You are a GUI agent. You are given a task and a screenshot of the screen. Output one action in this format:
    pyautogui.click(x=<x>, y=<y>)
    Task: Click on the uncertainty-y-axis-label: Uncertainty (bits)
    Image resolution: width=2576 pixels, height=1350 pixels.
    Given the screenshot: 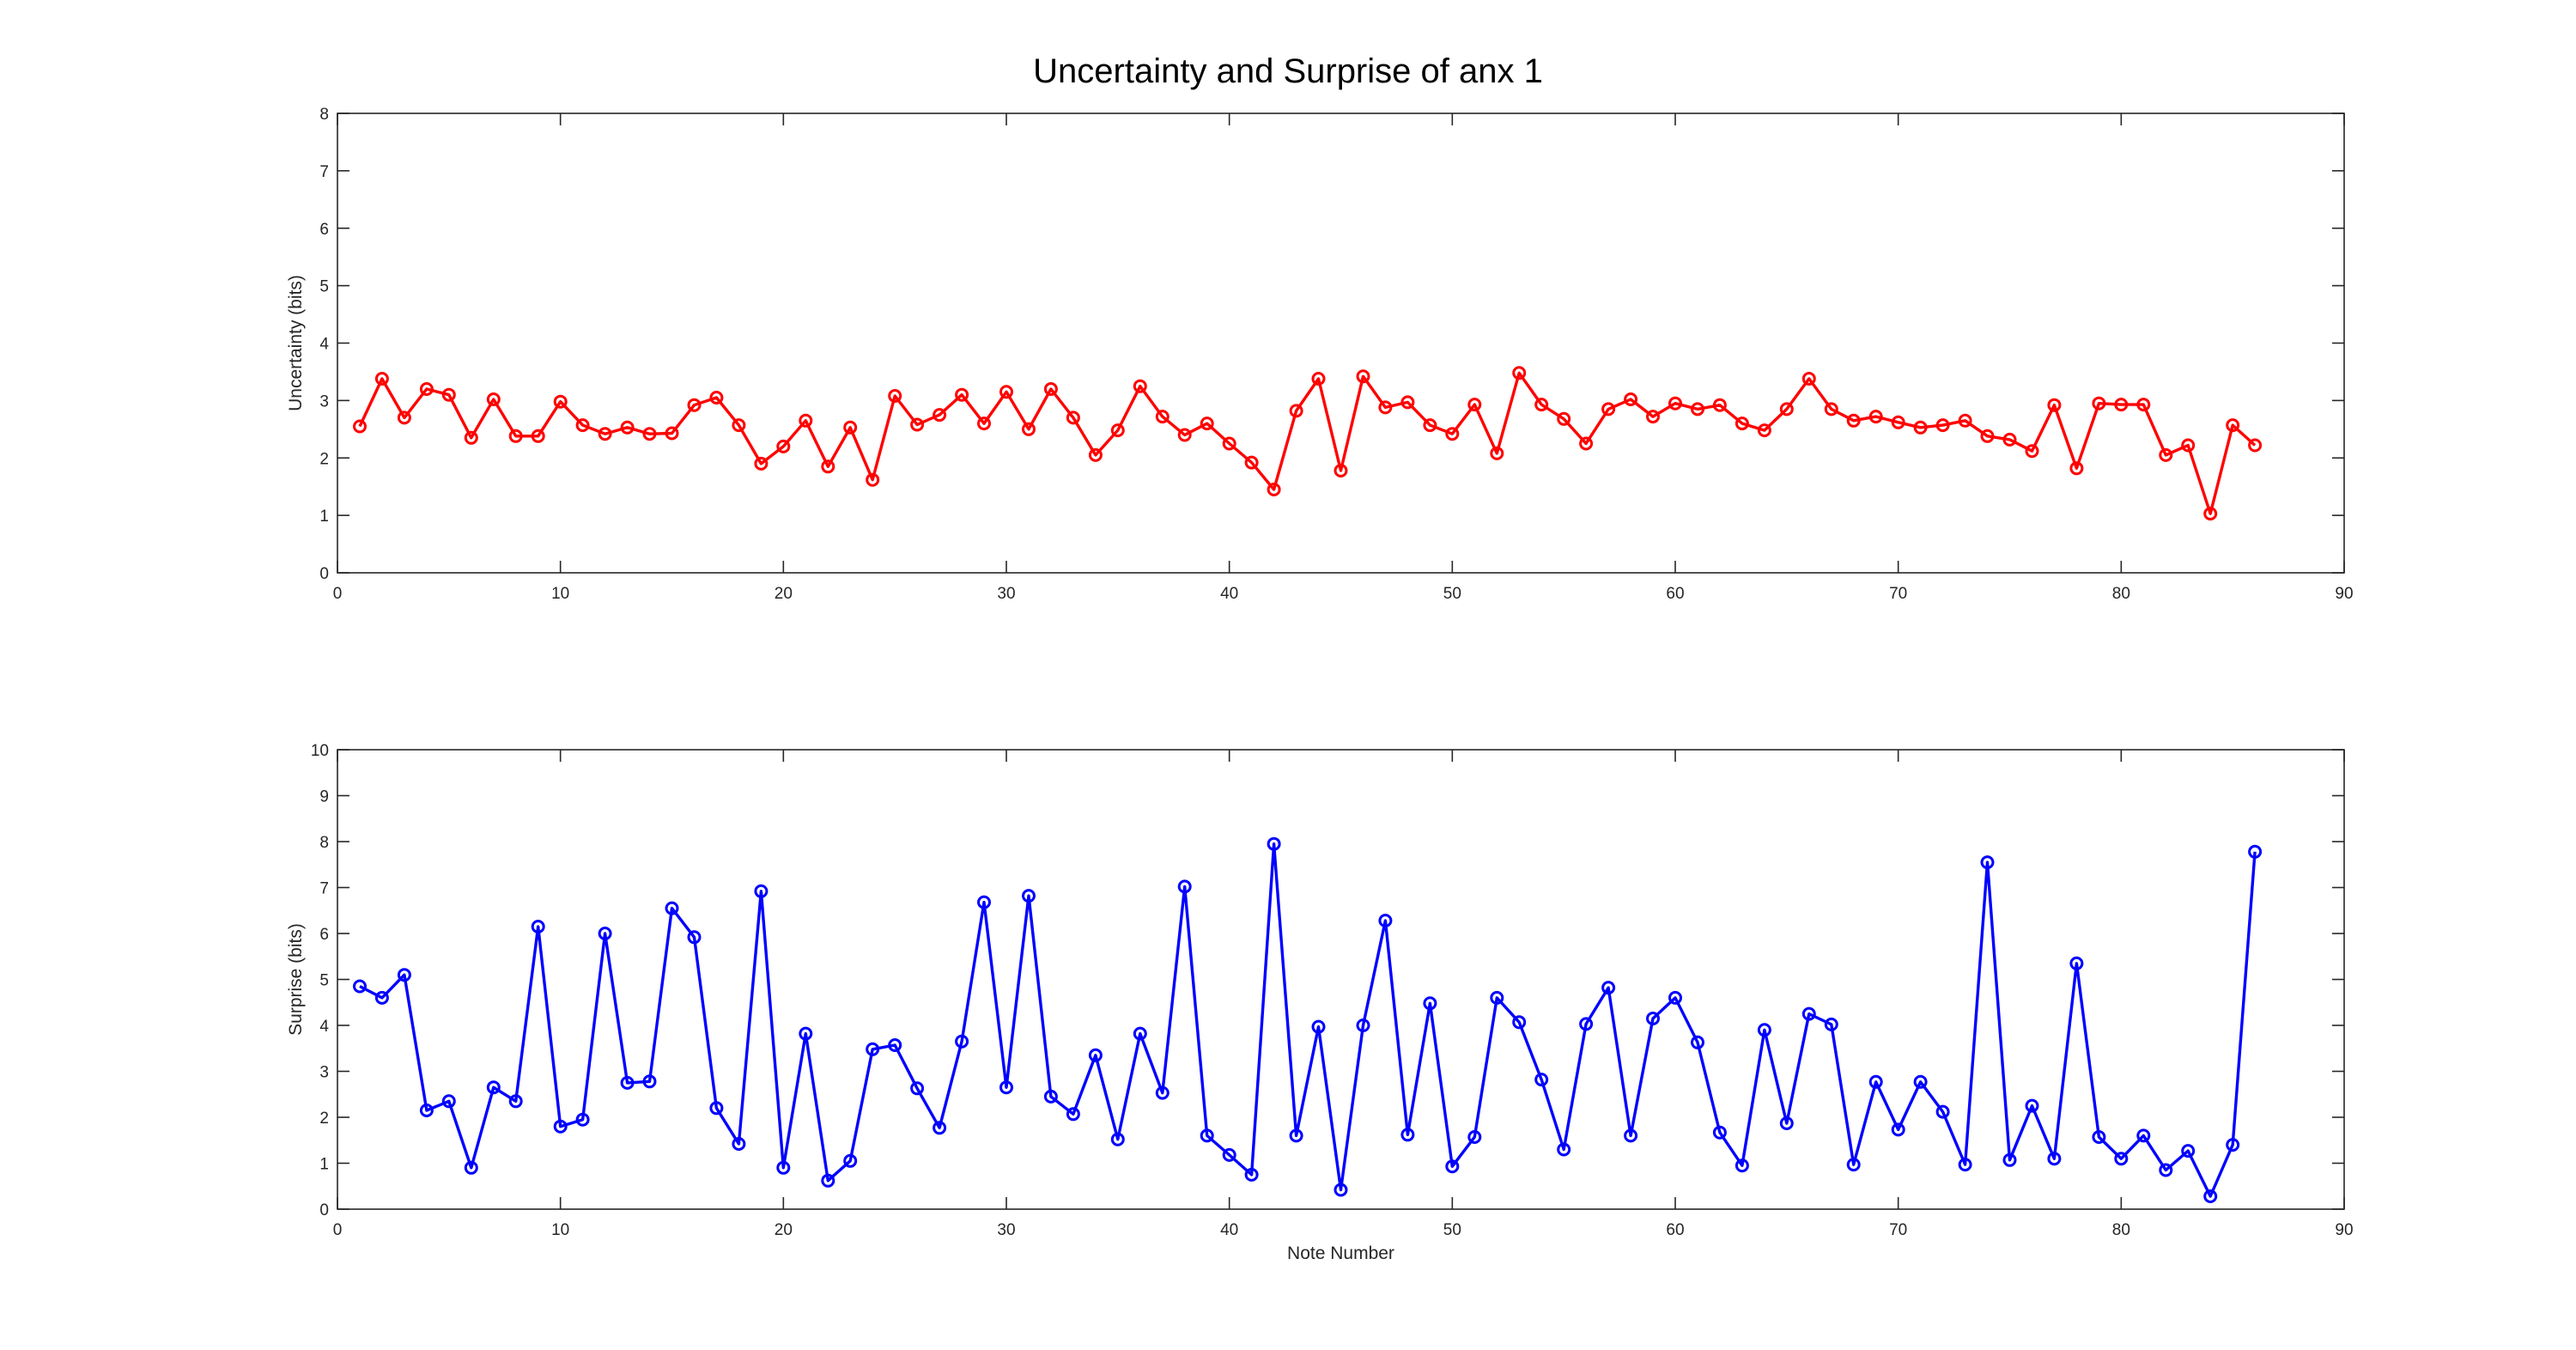 What is the action you would take?
    pyautogui.click(x=296, y=343)
    